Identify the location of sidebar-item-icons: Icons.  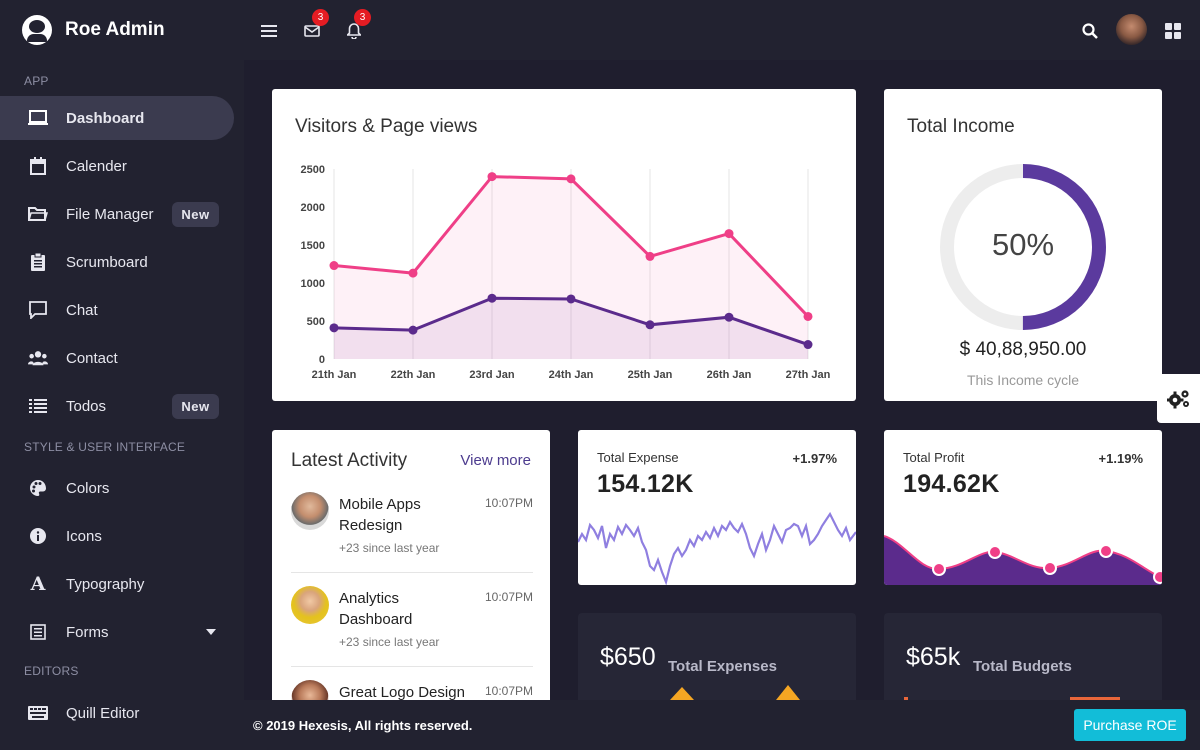
(122, 536).